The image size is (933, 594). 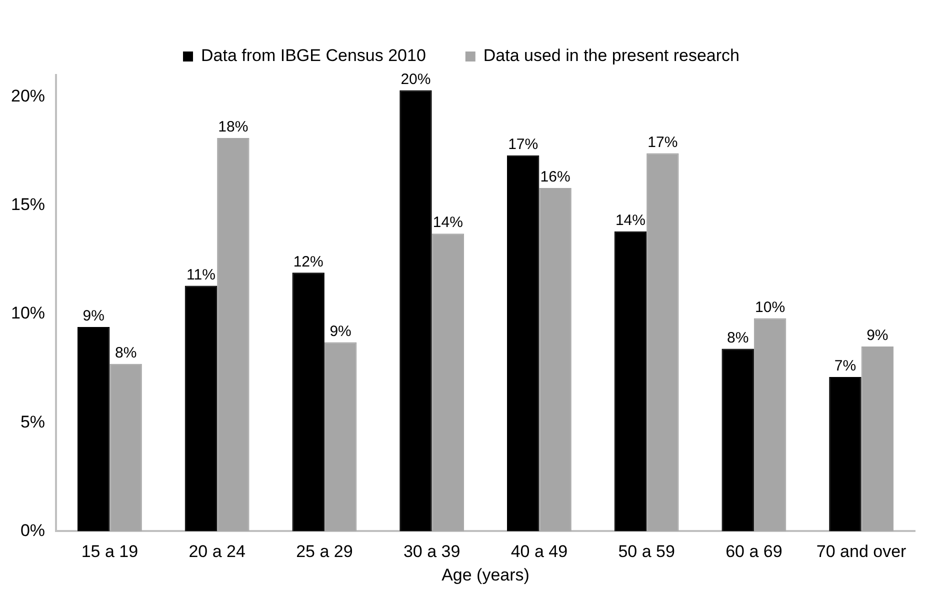 I want to click on x-tick-label: 20 a 24, so click(x=217, y=552).